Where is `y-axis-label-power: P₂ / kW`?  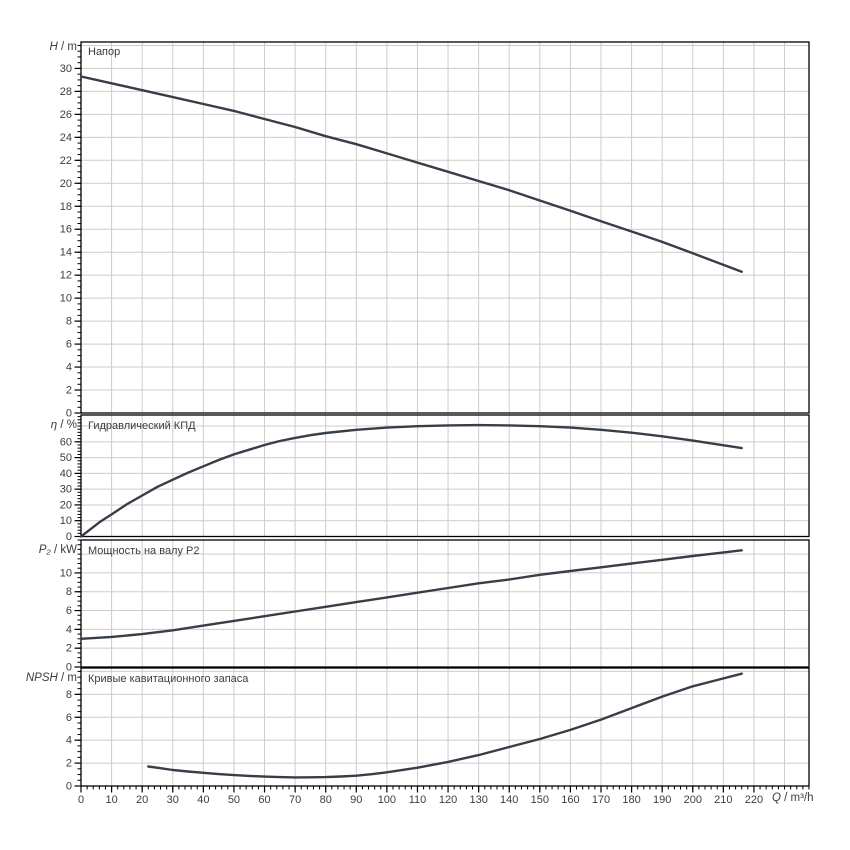 y-axis-label-power: P₂ / kW is located at coordinates (38, 550).